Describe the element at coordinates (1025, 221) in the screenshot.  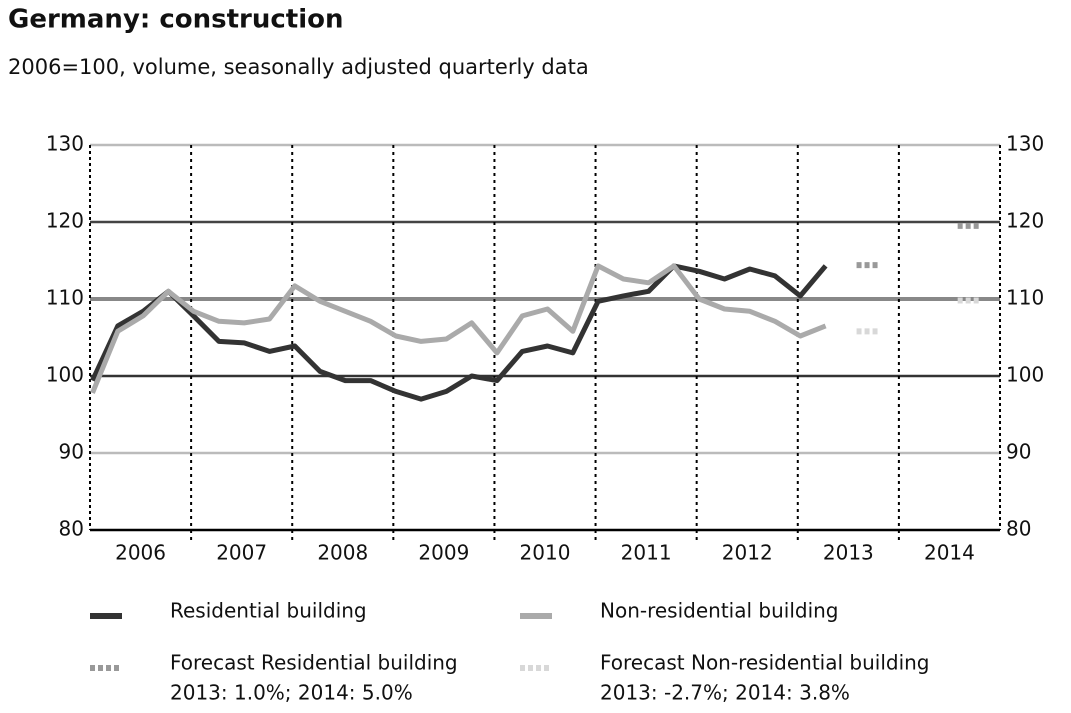
I see `y2-tick-label: 120` at that location.